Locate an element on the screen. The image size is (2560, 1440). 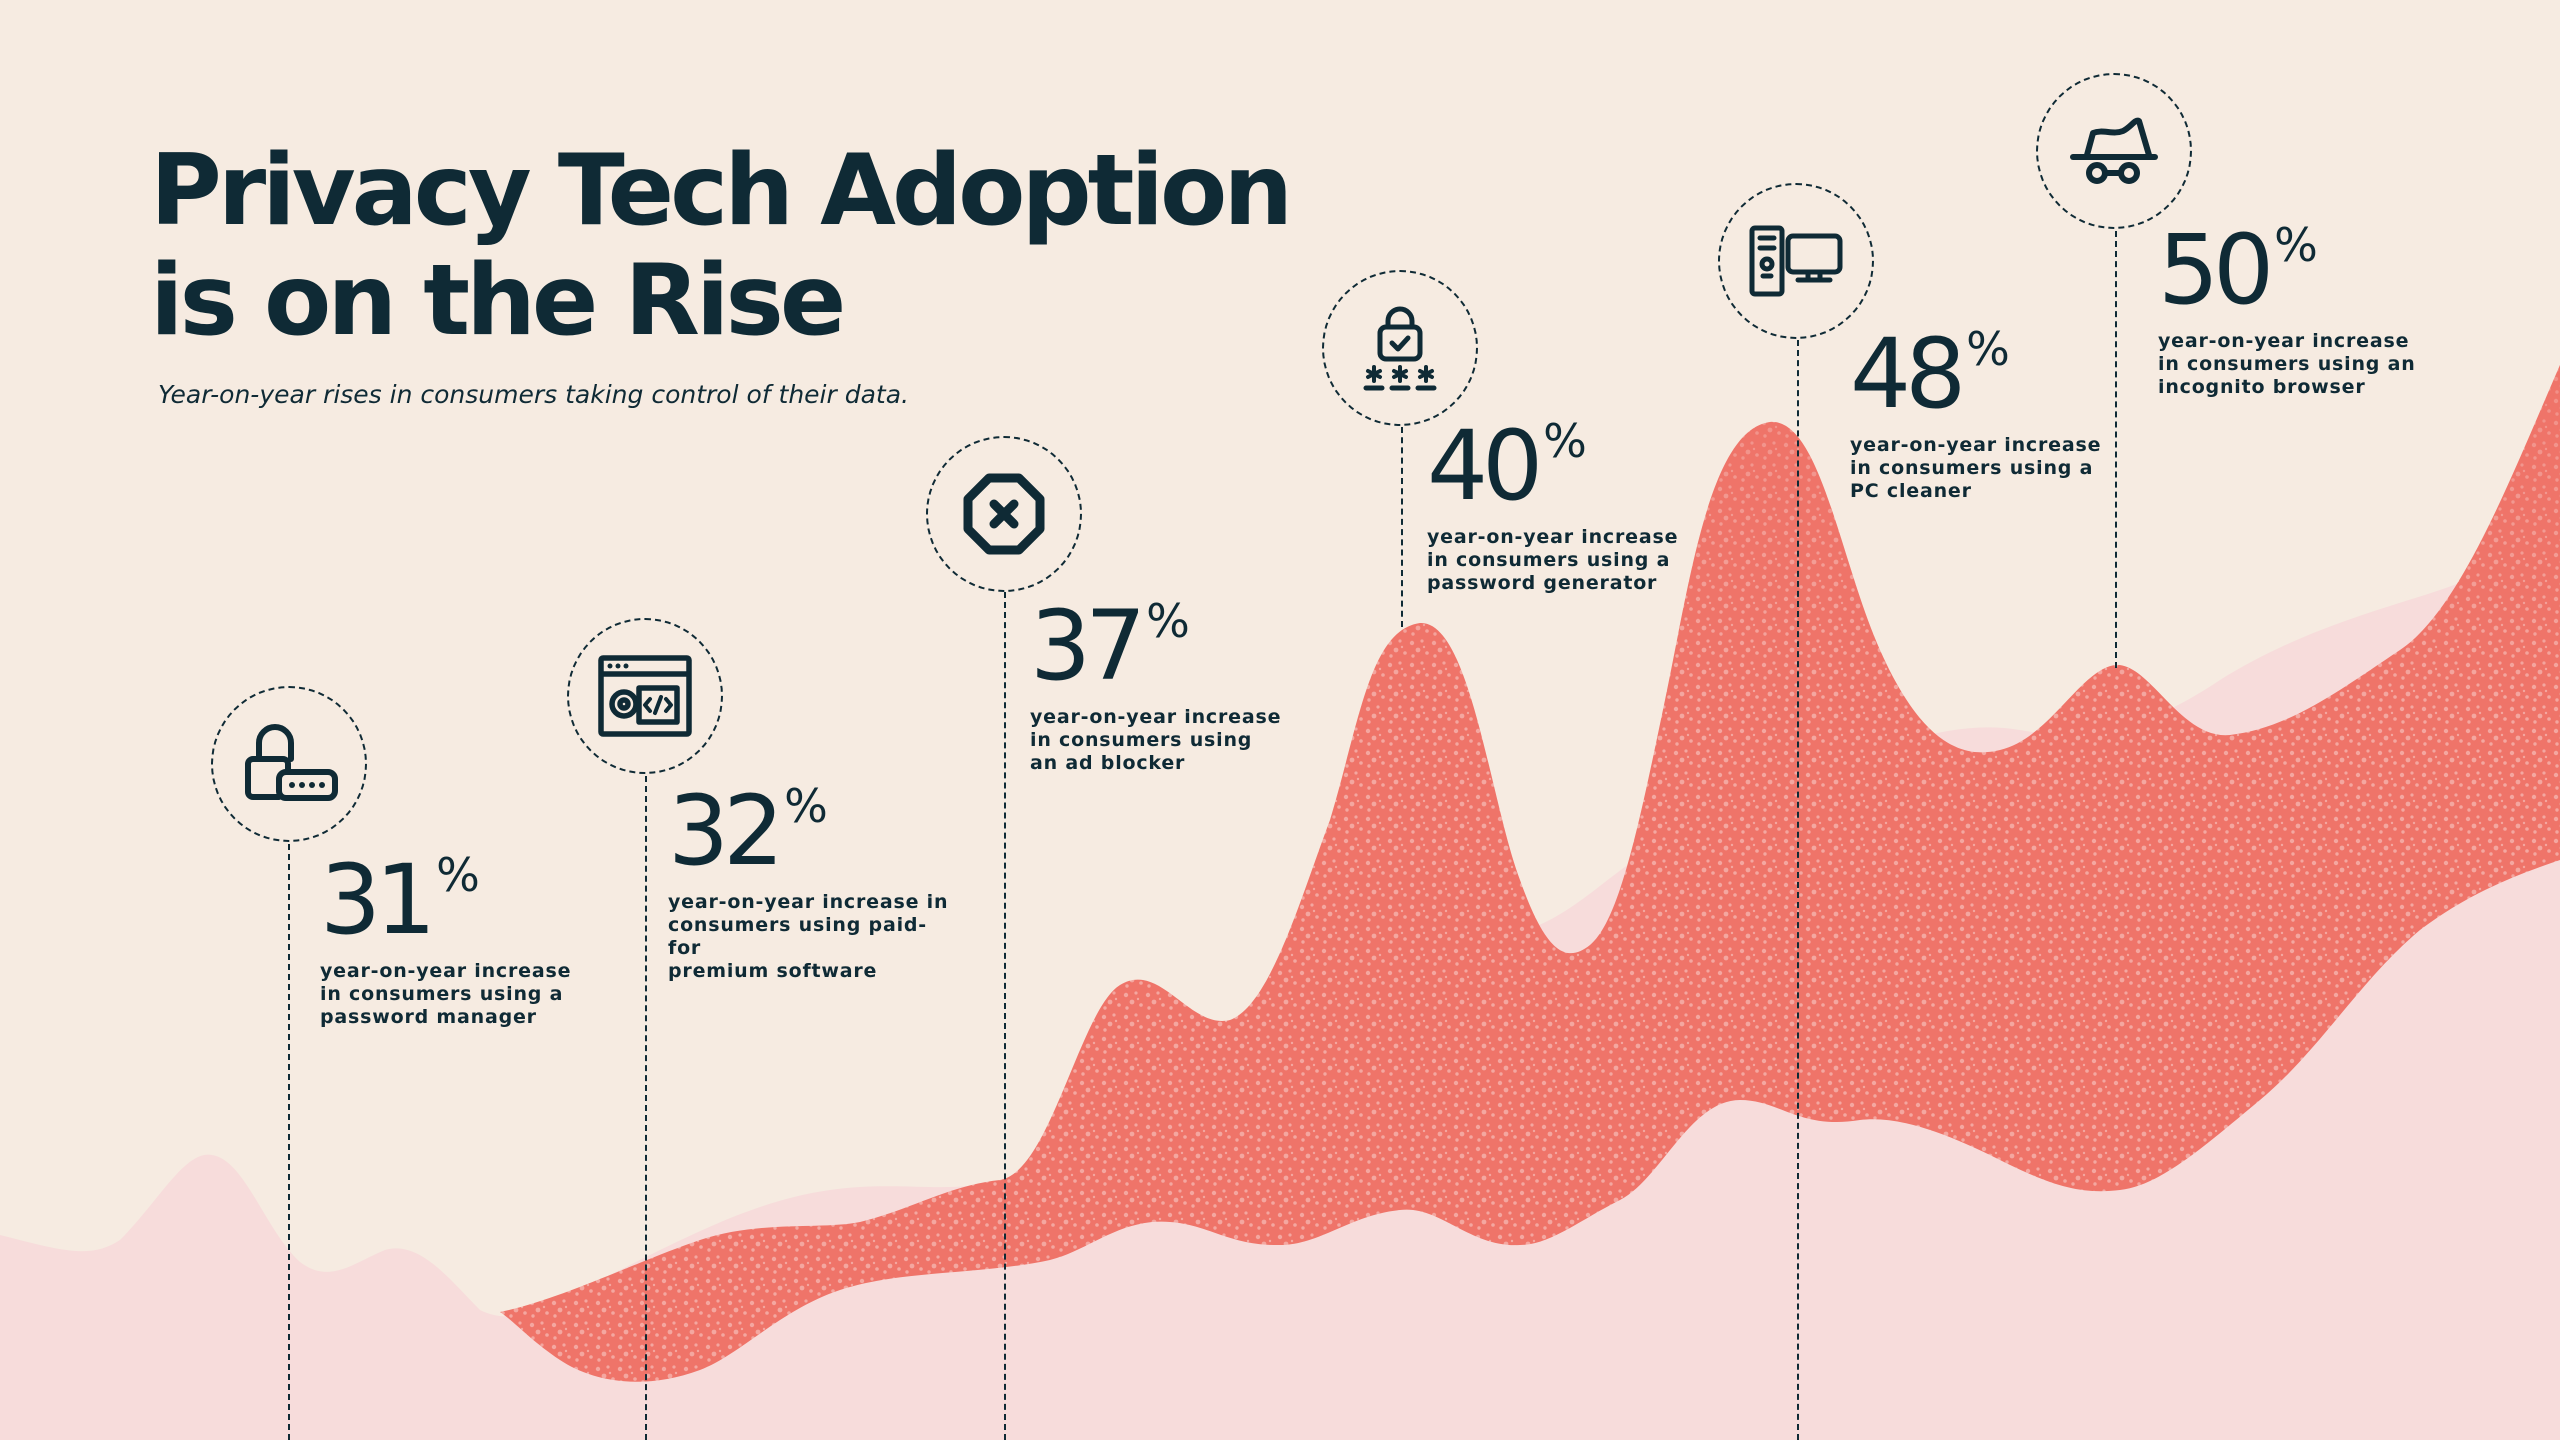
stat-value: 48 is located at coordinates (1908, 374).